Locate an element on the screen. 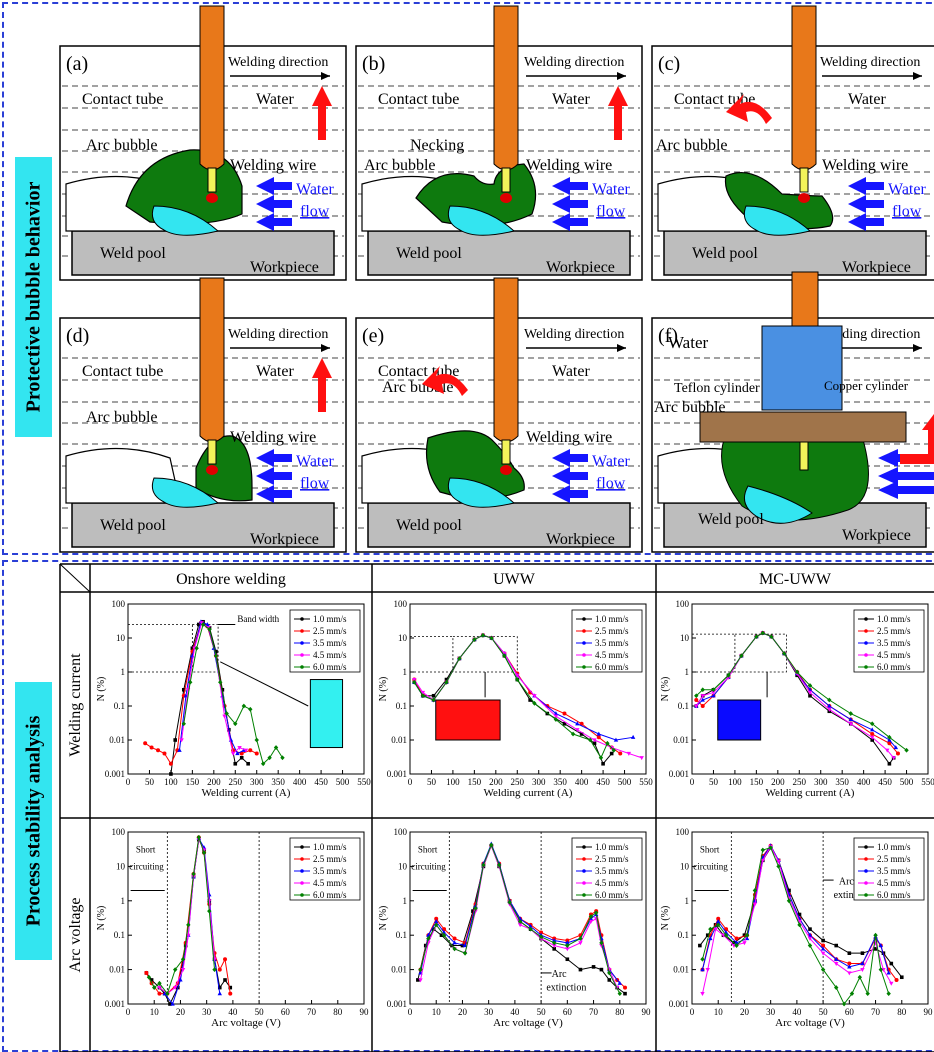 The width and height of the screenshot is (934, 1052). legend-label: 2.5 mm/s is located at coordinates (612, 859).